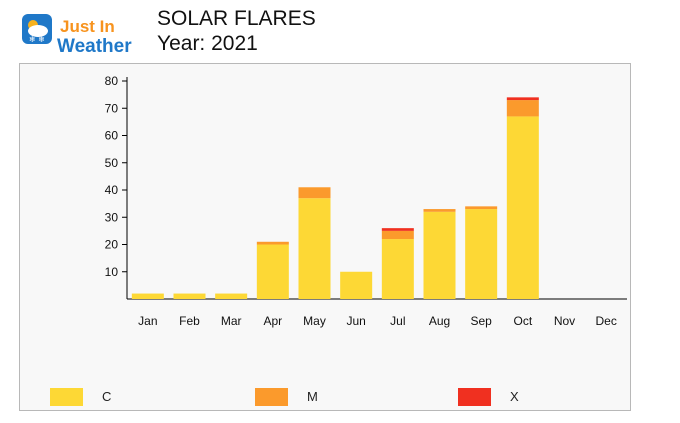  I want to click on bar-M-Apr, so click(272, 243).